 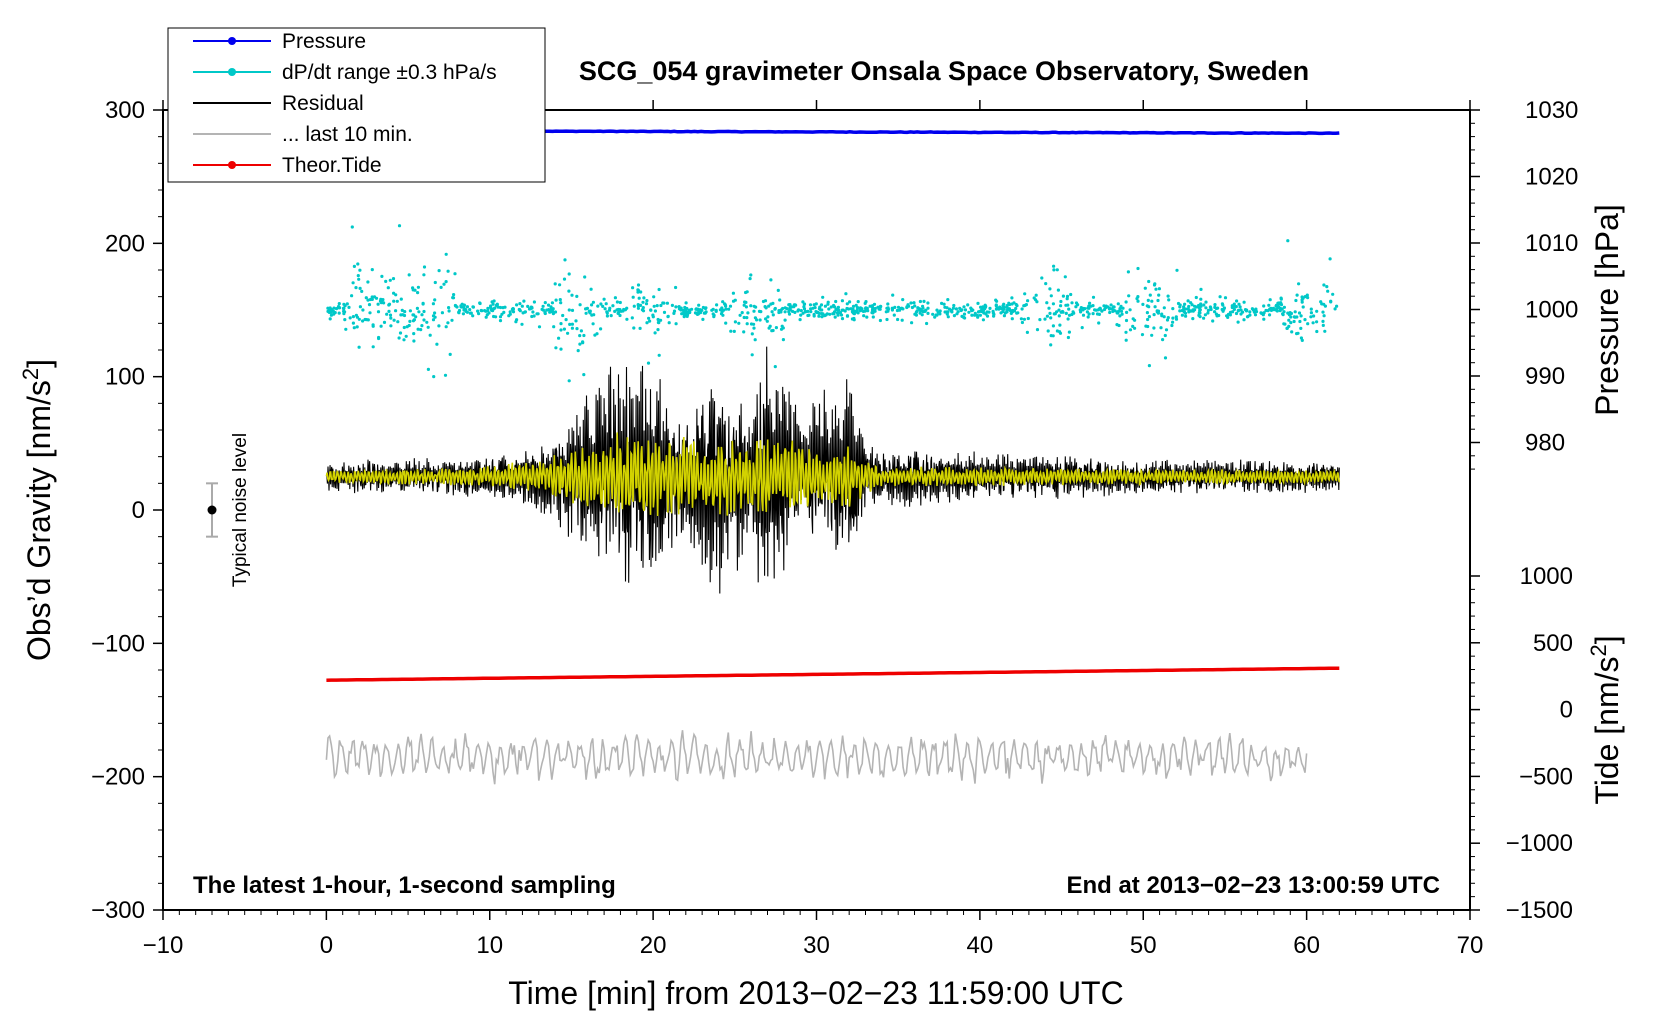 I want to click on legend-label: Pressure, so click(x=324, y=41).